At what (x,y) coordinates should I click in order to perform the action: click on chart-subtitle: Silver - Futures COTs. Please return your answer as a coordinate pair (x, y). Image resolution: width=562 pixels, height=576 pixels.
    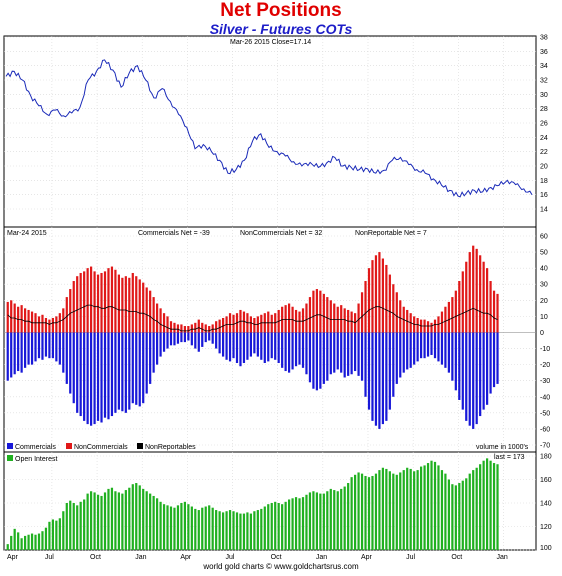
    Looking at the image, I should click on (281, 29).